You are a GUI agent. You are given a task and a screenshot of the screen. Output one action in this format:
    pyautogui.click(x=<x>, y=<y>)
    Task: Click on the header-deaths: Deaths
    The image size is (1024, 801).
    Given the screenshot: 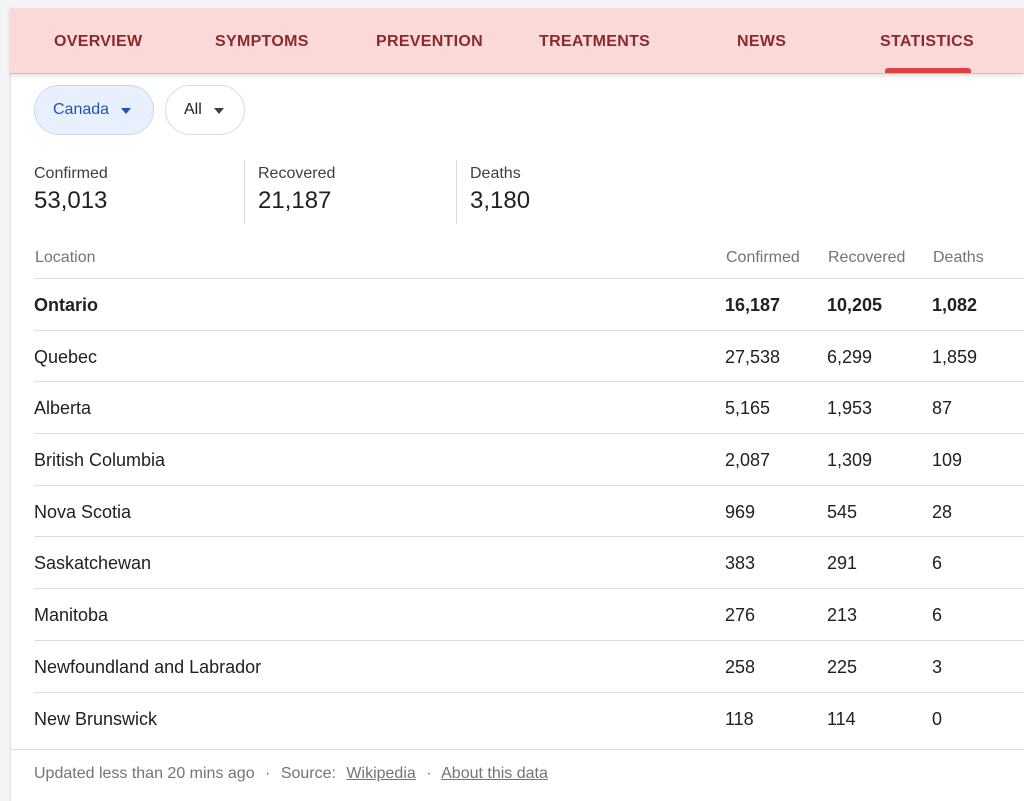 What is the action you would take?
    pyautogui.click(x=958, y=257)
    